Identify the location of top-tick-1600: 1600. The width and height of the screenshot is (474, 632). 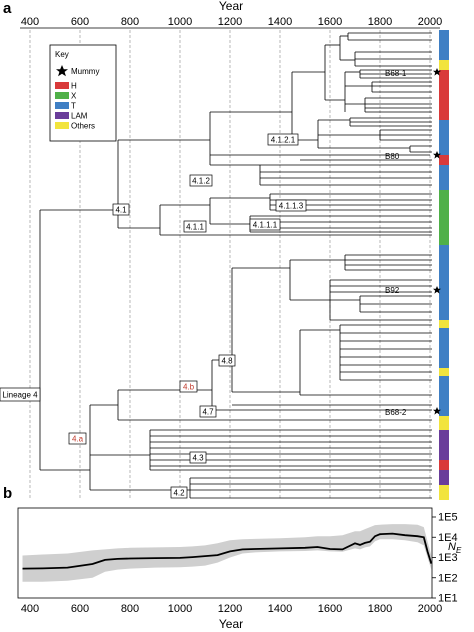
(330, 22).